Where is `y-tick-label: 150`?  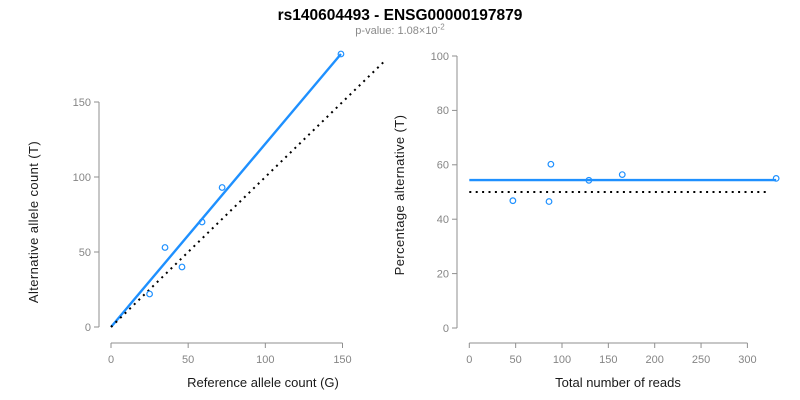 y-tick-label: 150 is located at coordinates (82, 103).